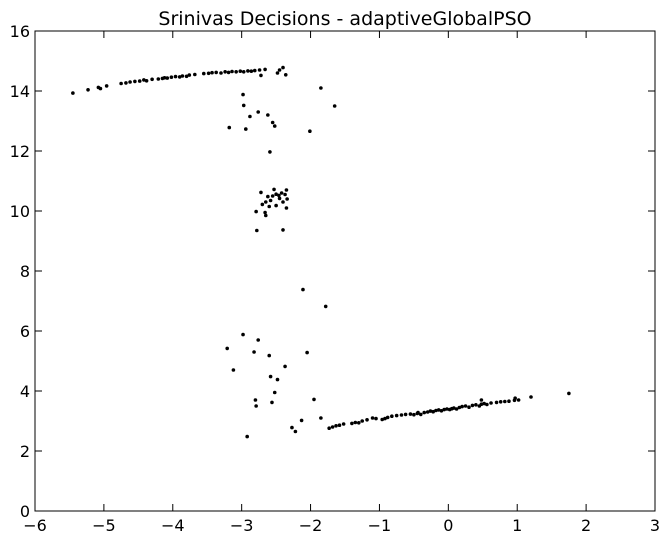 Image resolution: width=667 pixels, height=545 pixels. I want to click on y-tick-label: 16, so click(20, 31).